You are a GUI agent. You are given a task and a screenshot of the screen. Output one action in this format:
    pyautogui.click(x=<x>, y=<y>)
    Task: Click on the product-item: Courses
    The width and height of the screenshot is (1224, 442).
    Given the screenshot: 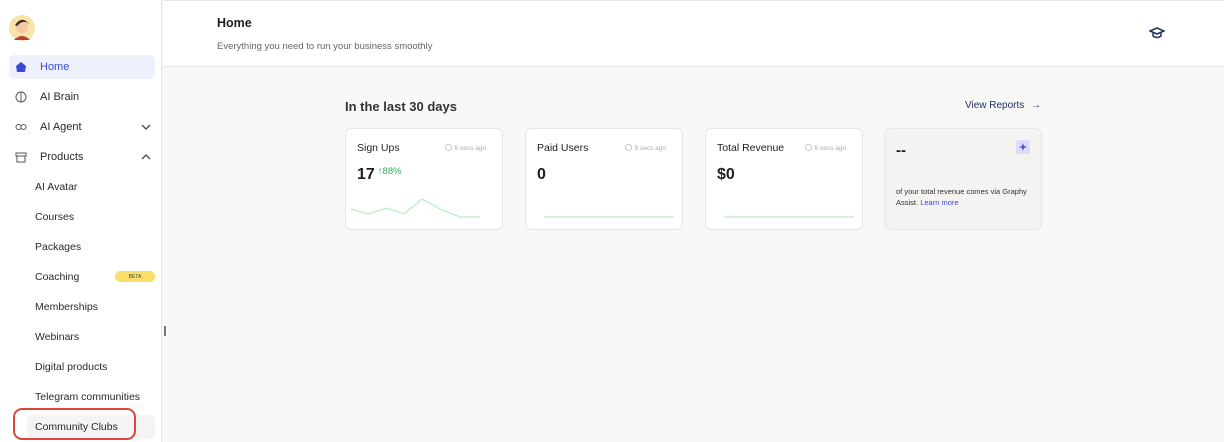 What is the action you would take?
    pyautogui.click(x=91, y=217)
    